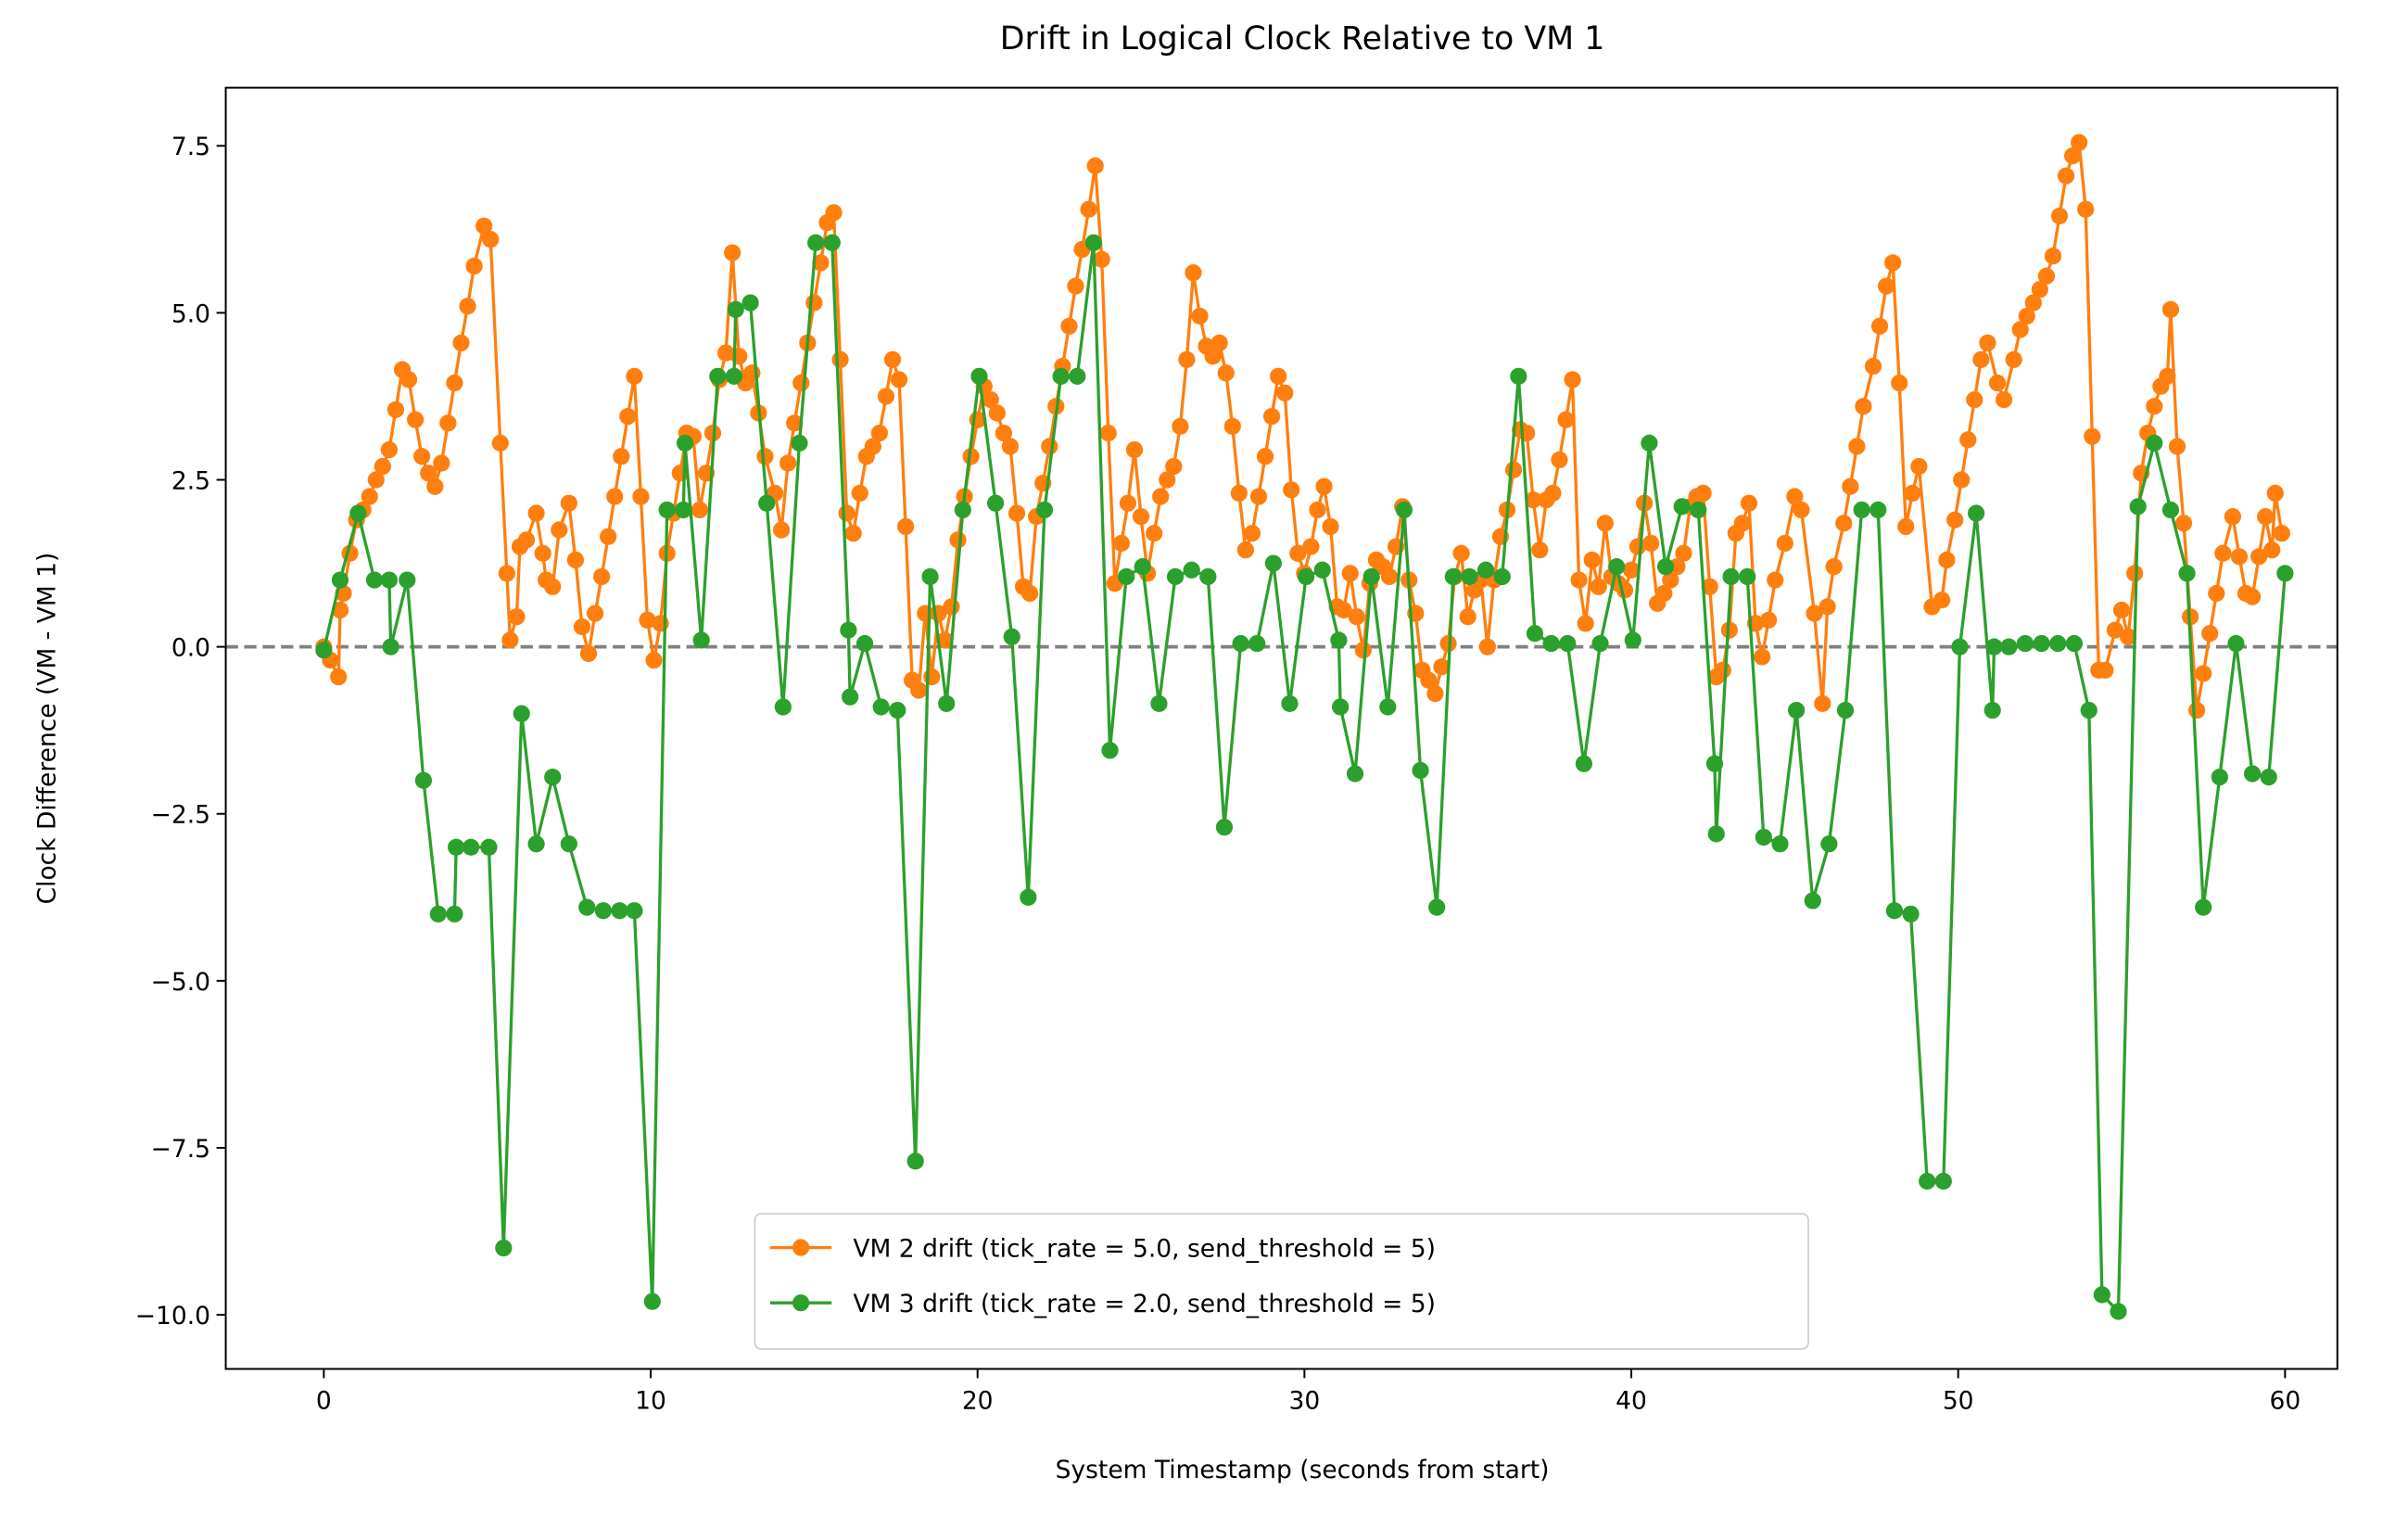 This screenshot has height=1515, width=2408. I want to click on legend-marker, so click(801, 1247).